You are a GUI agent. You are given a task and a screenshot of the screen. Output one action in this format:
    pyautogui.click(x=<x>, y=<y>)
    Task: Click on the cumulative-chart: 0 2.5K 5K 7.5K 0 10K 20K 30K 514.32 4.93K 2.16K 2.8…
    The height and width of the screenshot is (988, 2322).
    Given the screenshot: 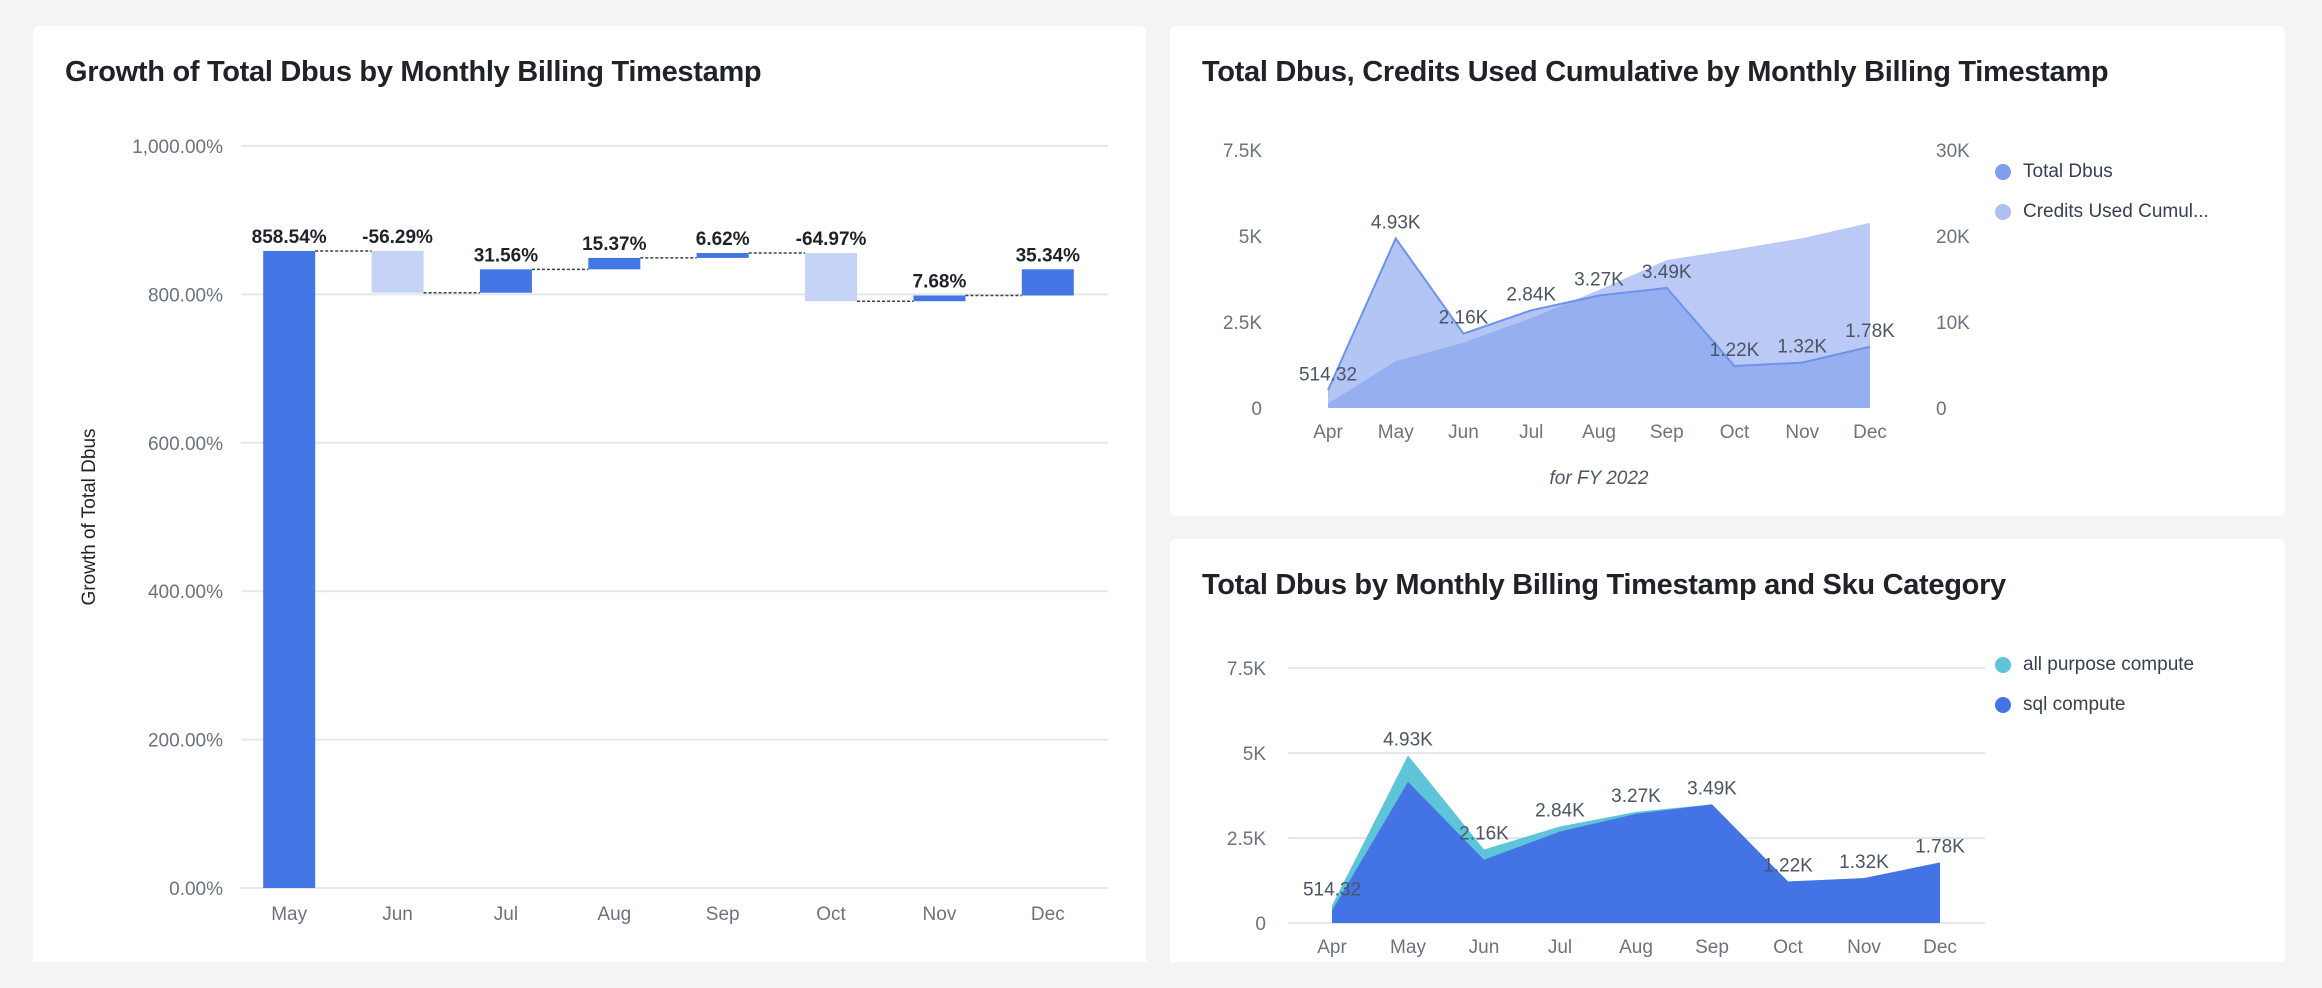 What is the action you would take?
    pyautogui.click(x=1596, y=315)
    